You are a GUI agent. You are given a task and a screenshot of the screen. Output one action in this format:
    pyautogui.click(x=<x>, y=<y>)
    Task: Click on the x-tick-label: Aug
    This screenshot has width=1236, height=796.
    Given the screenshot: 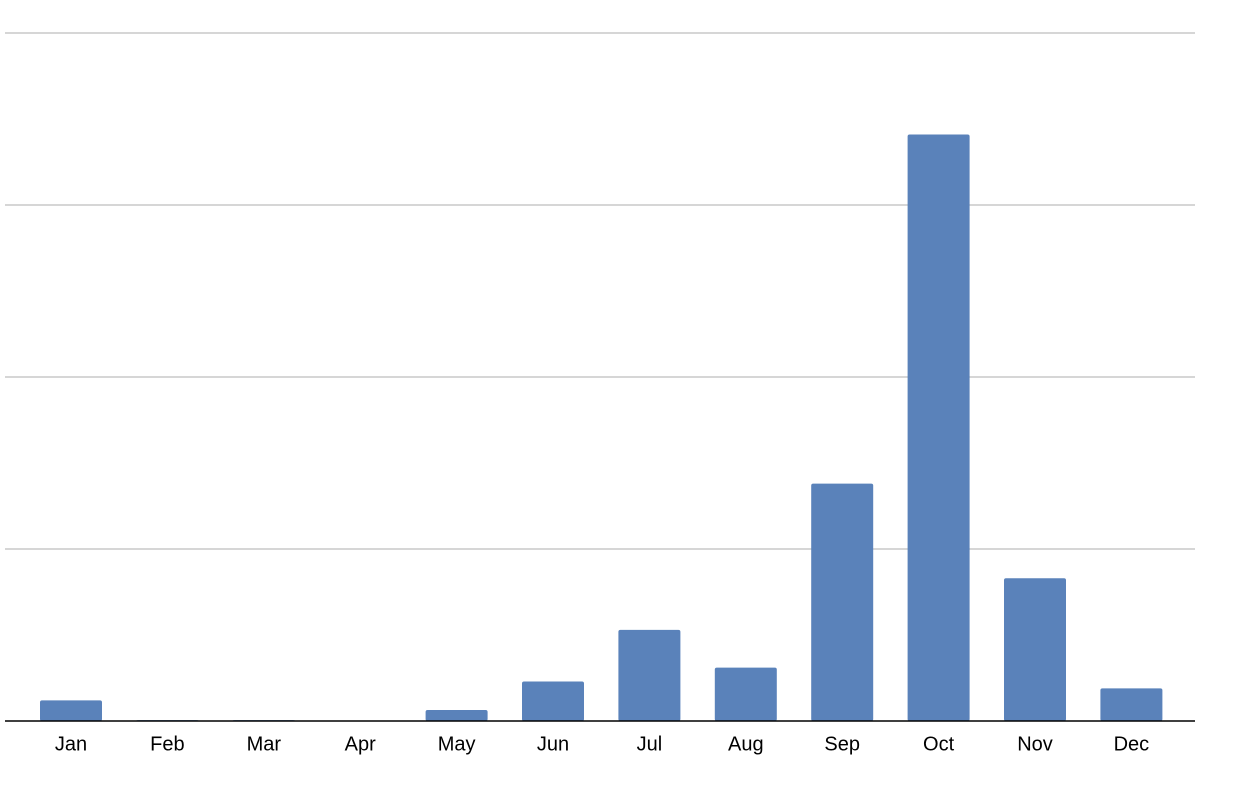 What is the action you would take?
    pyautogui.click(x=746, y=744)
    